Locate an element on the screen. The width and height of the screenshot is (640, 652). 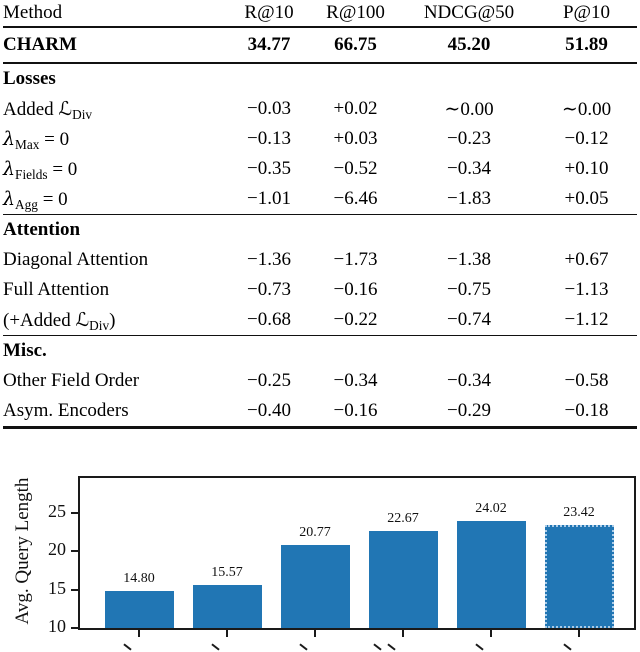
metric-cell: −0.12 is located at coordinates (586, 138).